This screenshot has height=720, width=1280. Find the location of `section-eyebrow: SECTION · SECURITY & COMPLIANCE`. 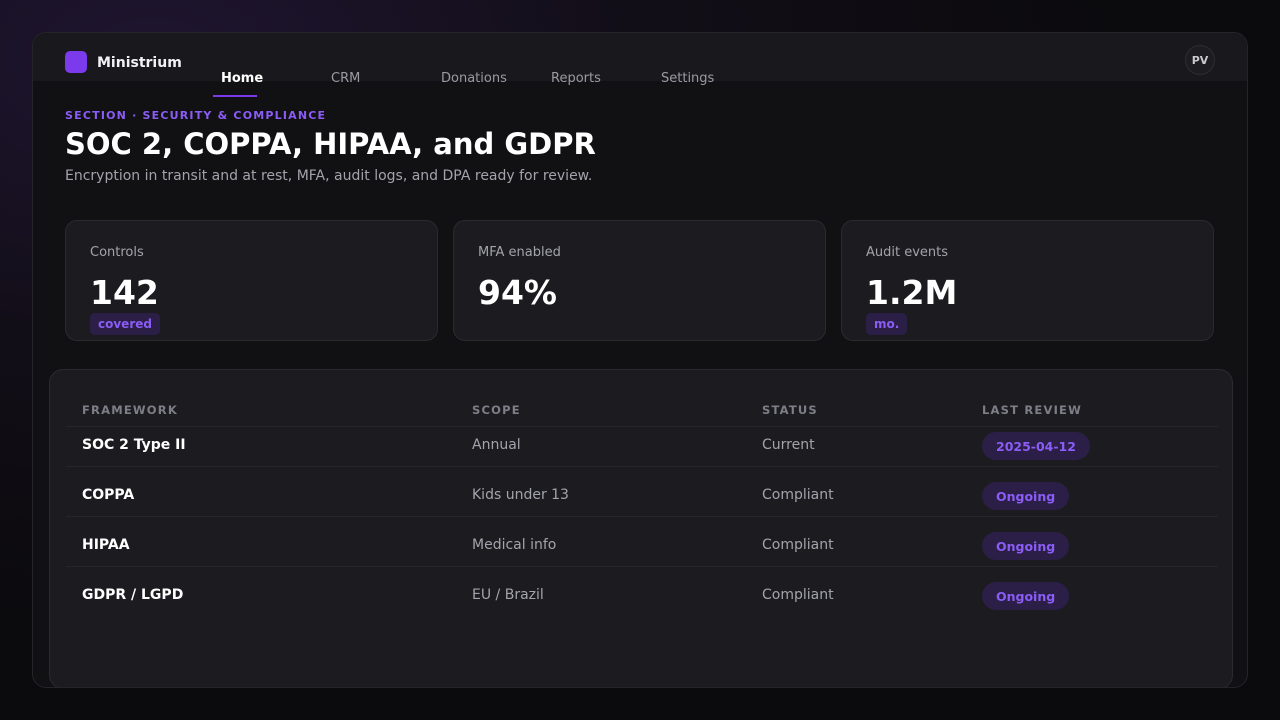

section-eyebrow: SECTION · SECURITY & COMPLIANCE is located at coordinates (196, 115).